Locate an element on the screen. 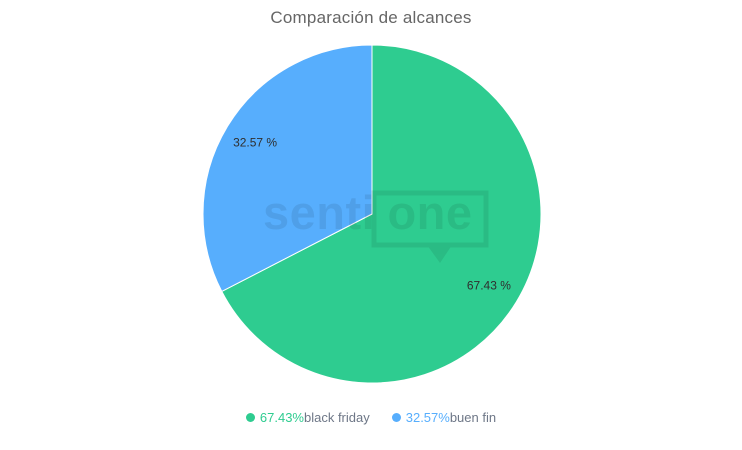 The image size is (742, 450). slice-label-buen-fin: 32.57 % is located at coordinates (255, 143).